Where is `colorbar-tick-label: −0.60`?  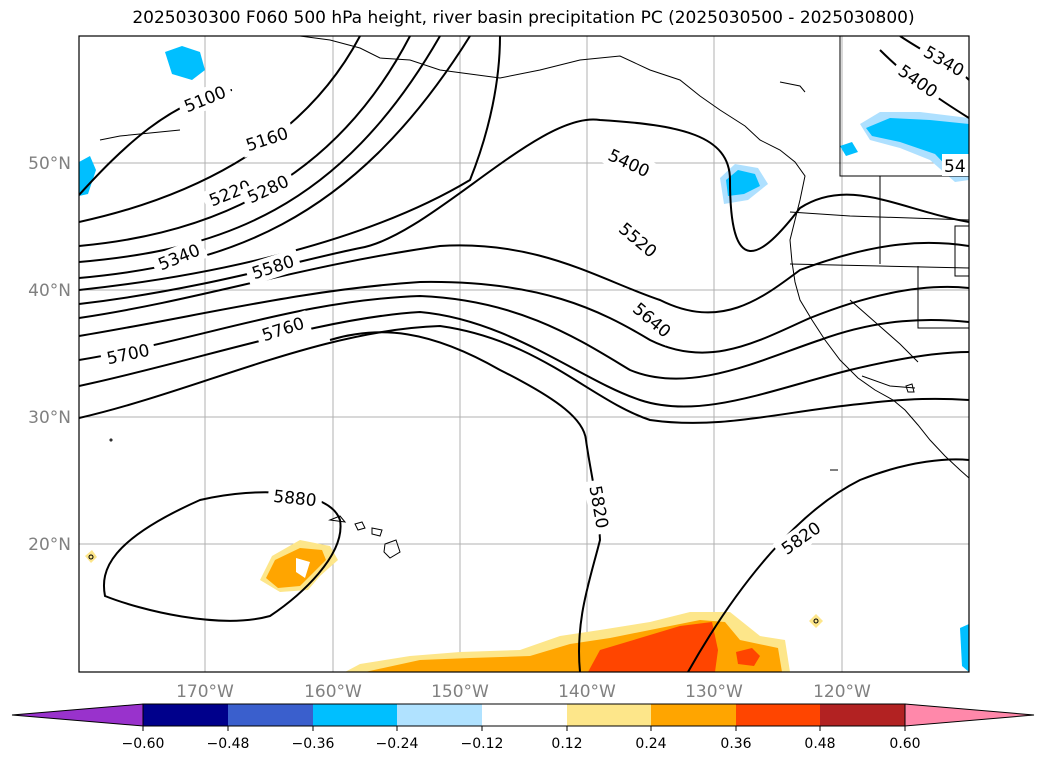
colorbar-tick-label: −0.60 is located at coordinates (143, 744).